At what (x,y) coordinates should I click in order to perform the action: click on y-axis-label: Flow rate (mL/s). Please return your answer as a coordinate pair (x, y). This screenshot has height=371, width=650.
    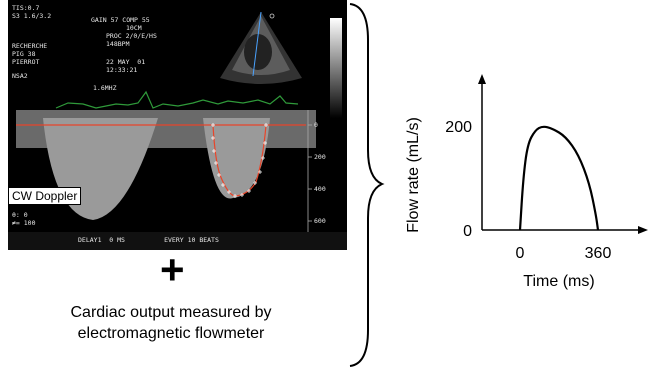
    Looking at the image, I should click on (413, 175).